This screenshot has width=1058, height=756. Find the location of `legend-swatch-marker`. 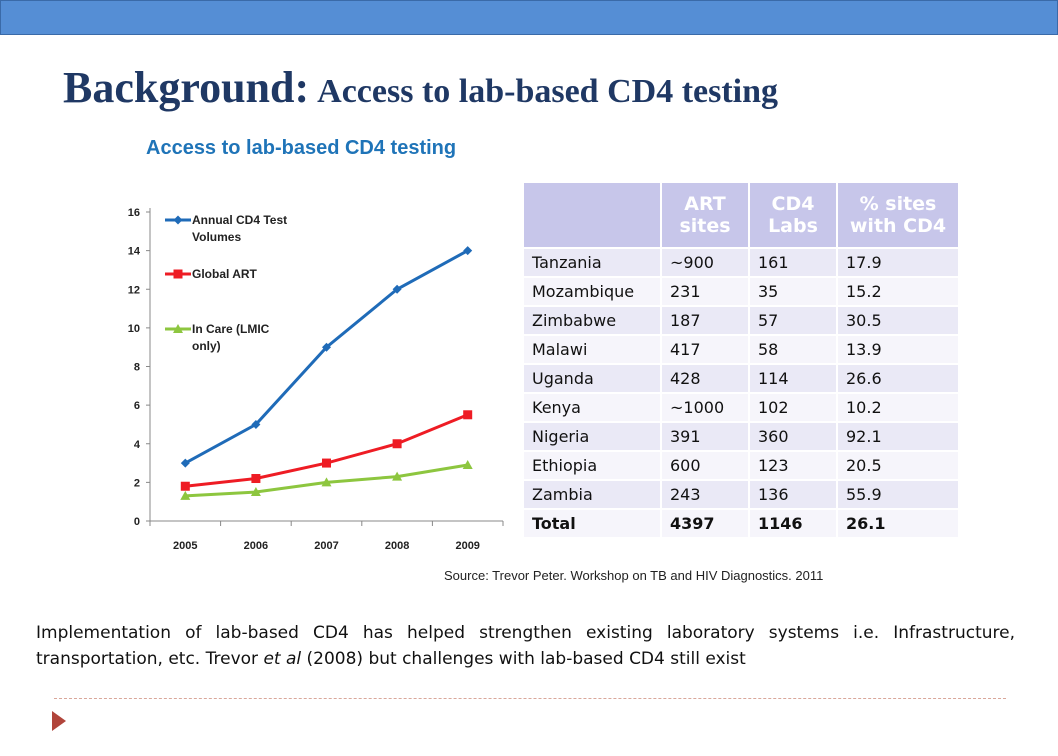

legend-swatch-marker is located at coordinates (178, 274).